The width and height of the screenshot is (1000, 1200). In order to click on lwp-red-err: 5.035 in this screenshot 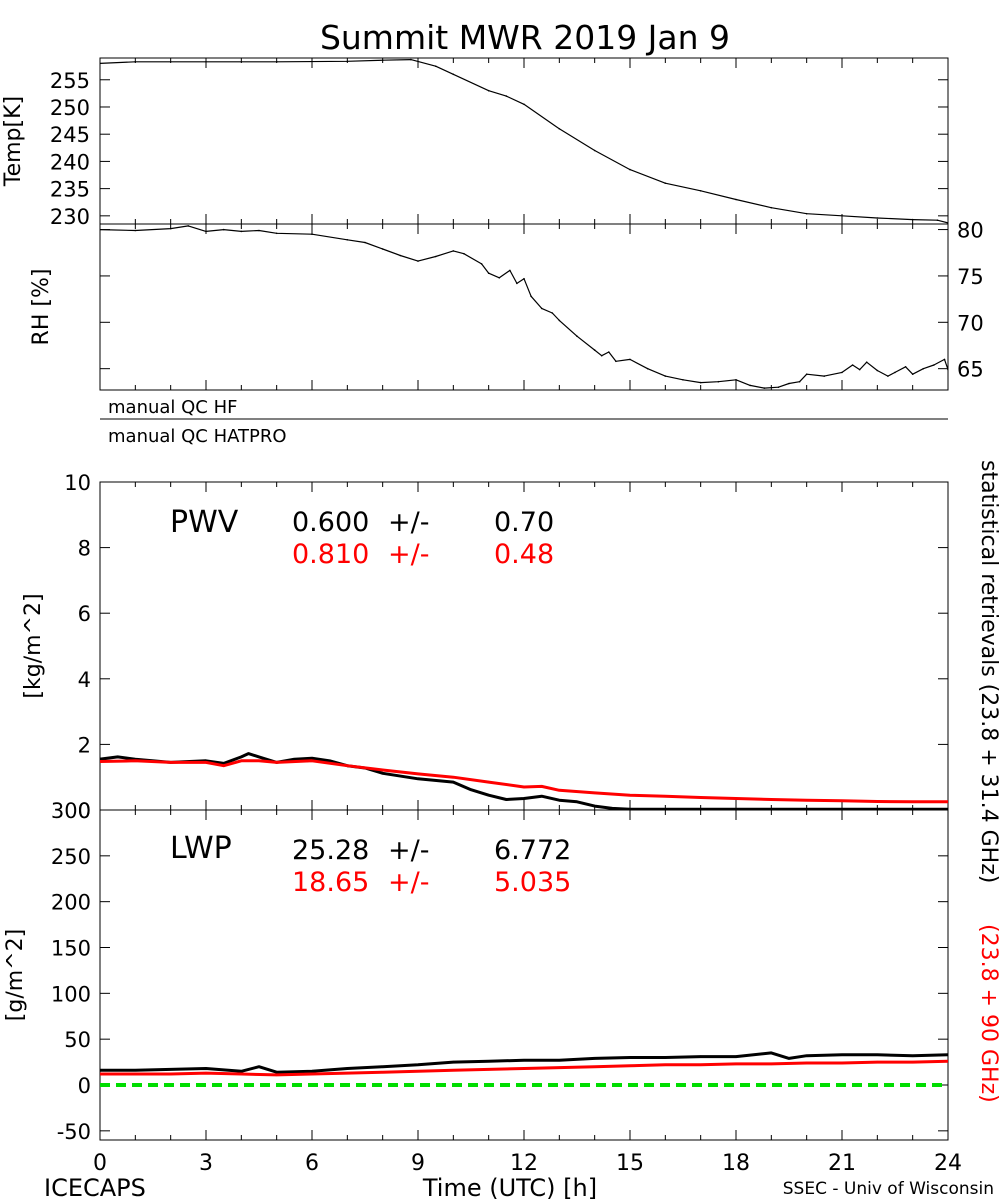, I will do `click(532, 882)`.